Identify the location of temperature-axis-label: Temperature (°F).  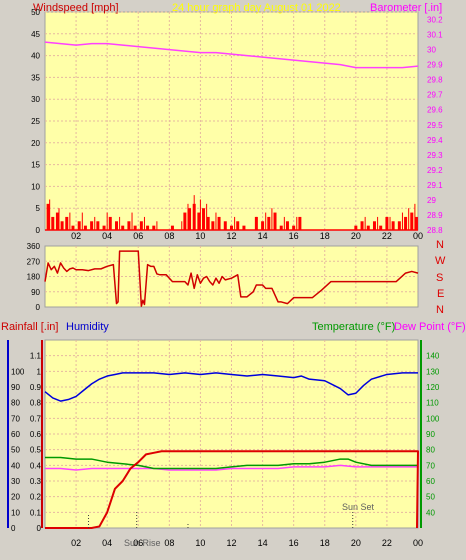
(353, 327).